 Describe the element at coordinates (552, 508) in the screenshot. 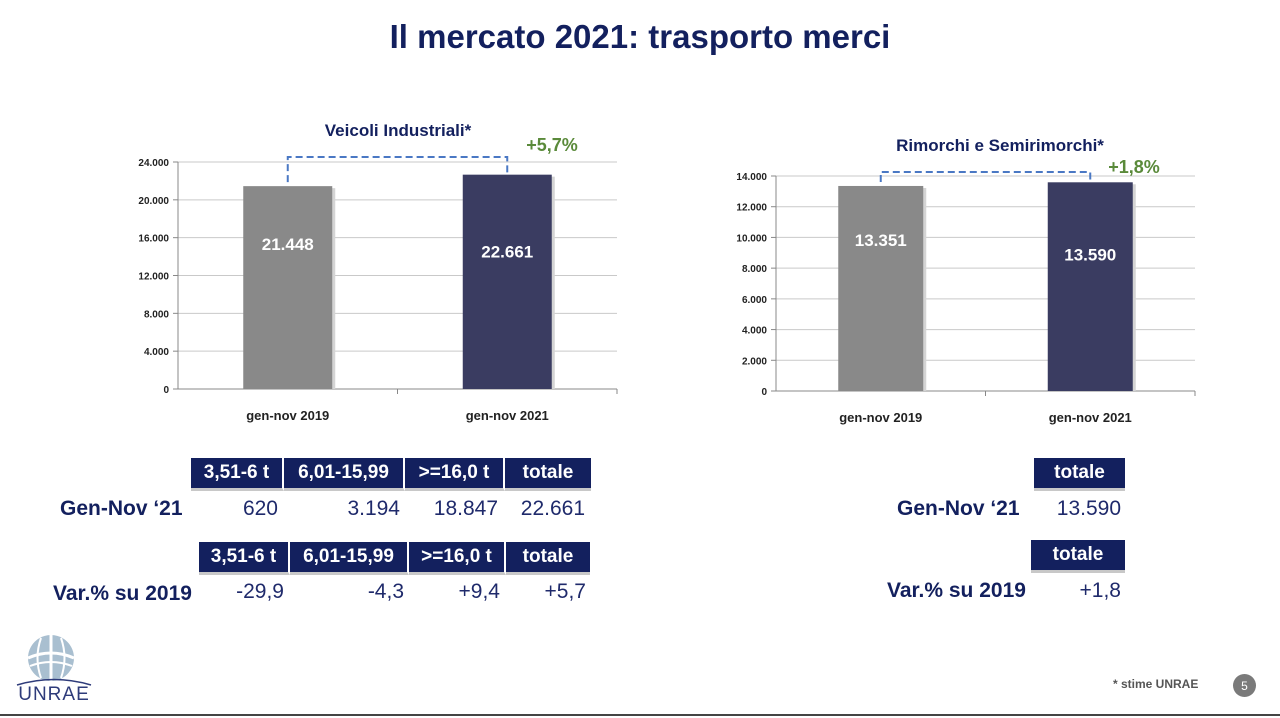

I see `left-row-1-value-4: 22.661` at that location.